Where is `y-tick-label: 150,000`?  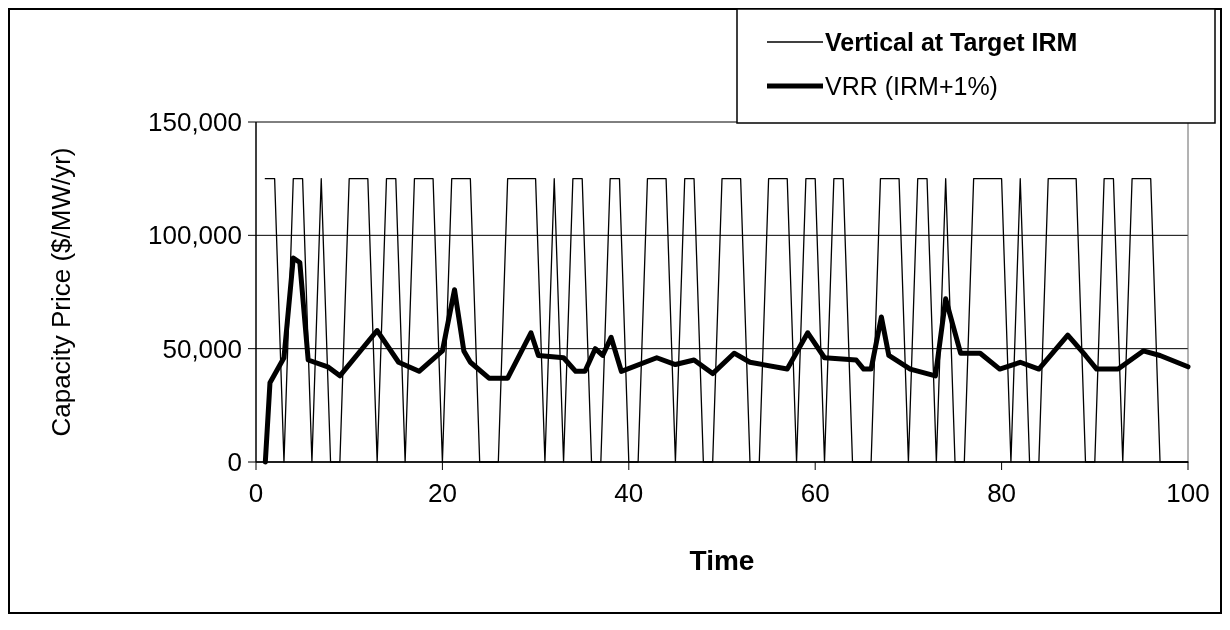 y-tick-label: 150,000 is located at coordinates (195, 122).